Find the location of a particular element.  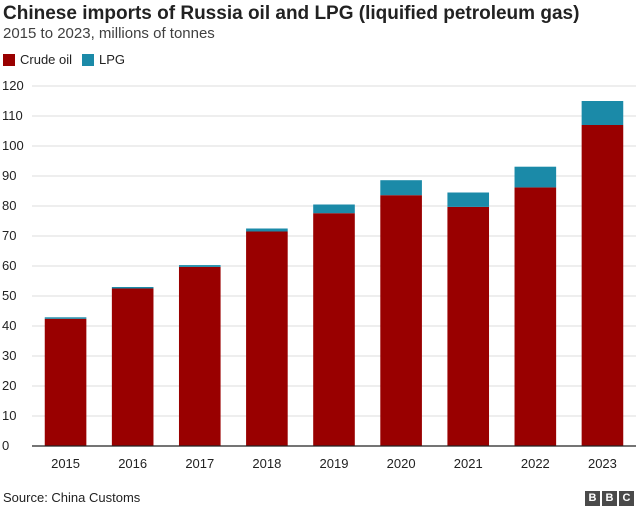

y-axis-tick-labels: 0 10 20 30 40 50 60 70 80 90 100 110 120 is located at coordinates (13, 265).